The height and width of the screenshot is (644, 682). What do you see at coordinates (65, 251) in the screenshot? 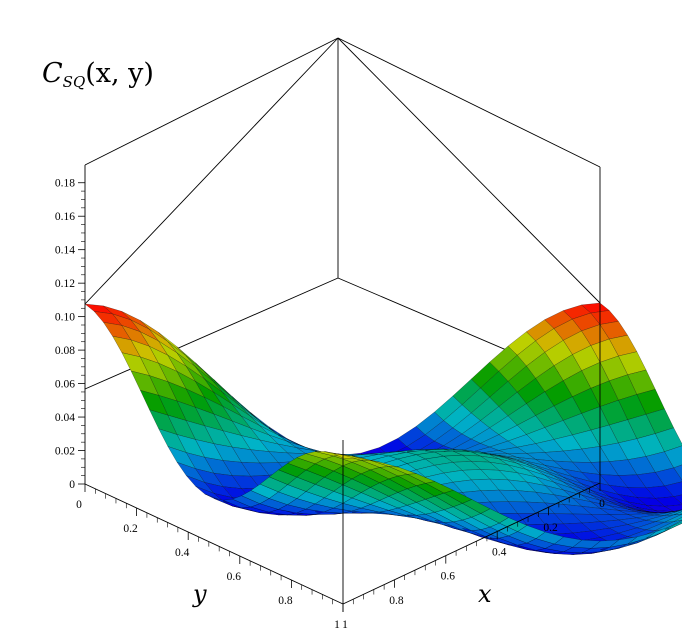
I see `z-tick-label: 0.14` at bounding box center [65, 251].